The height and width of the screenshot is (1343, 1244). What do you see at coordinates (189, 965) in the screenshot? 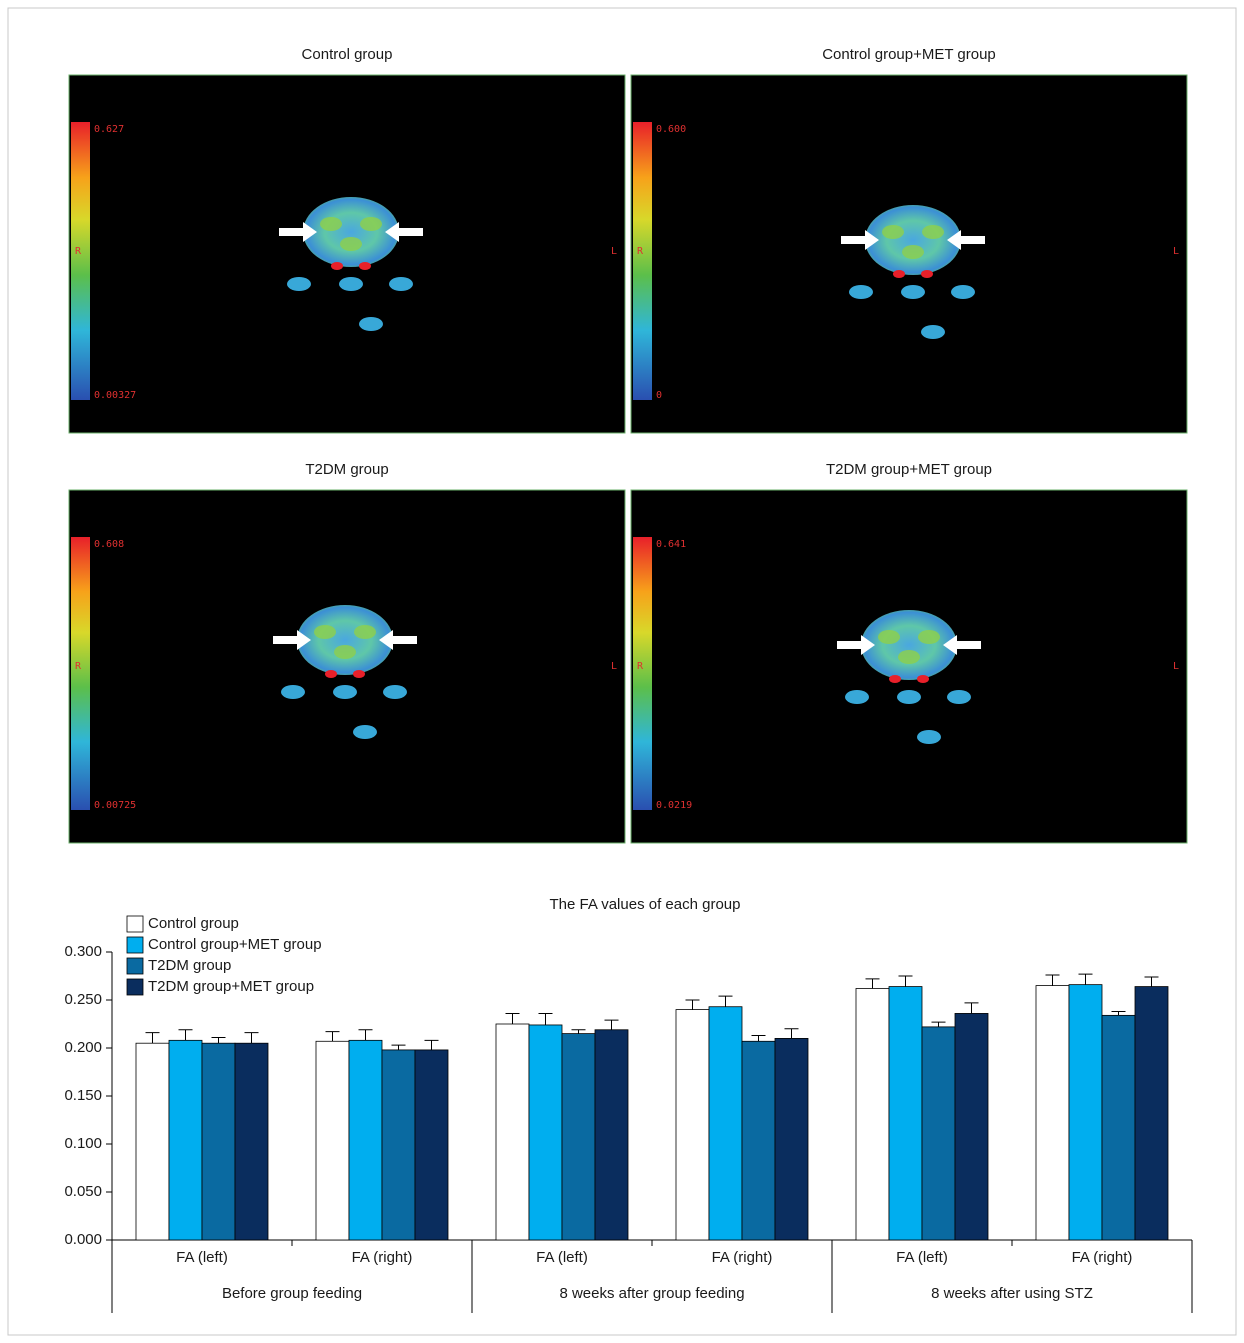
I see `legend-label: T2DM group` at bounding box center [189, 965].